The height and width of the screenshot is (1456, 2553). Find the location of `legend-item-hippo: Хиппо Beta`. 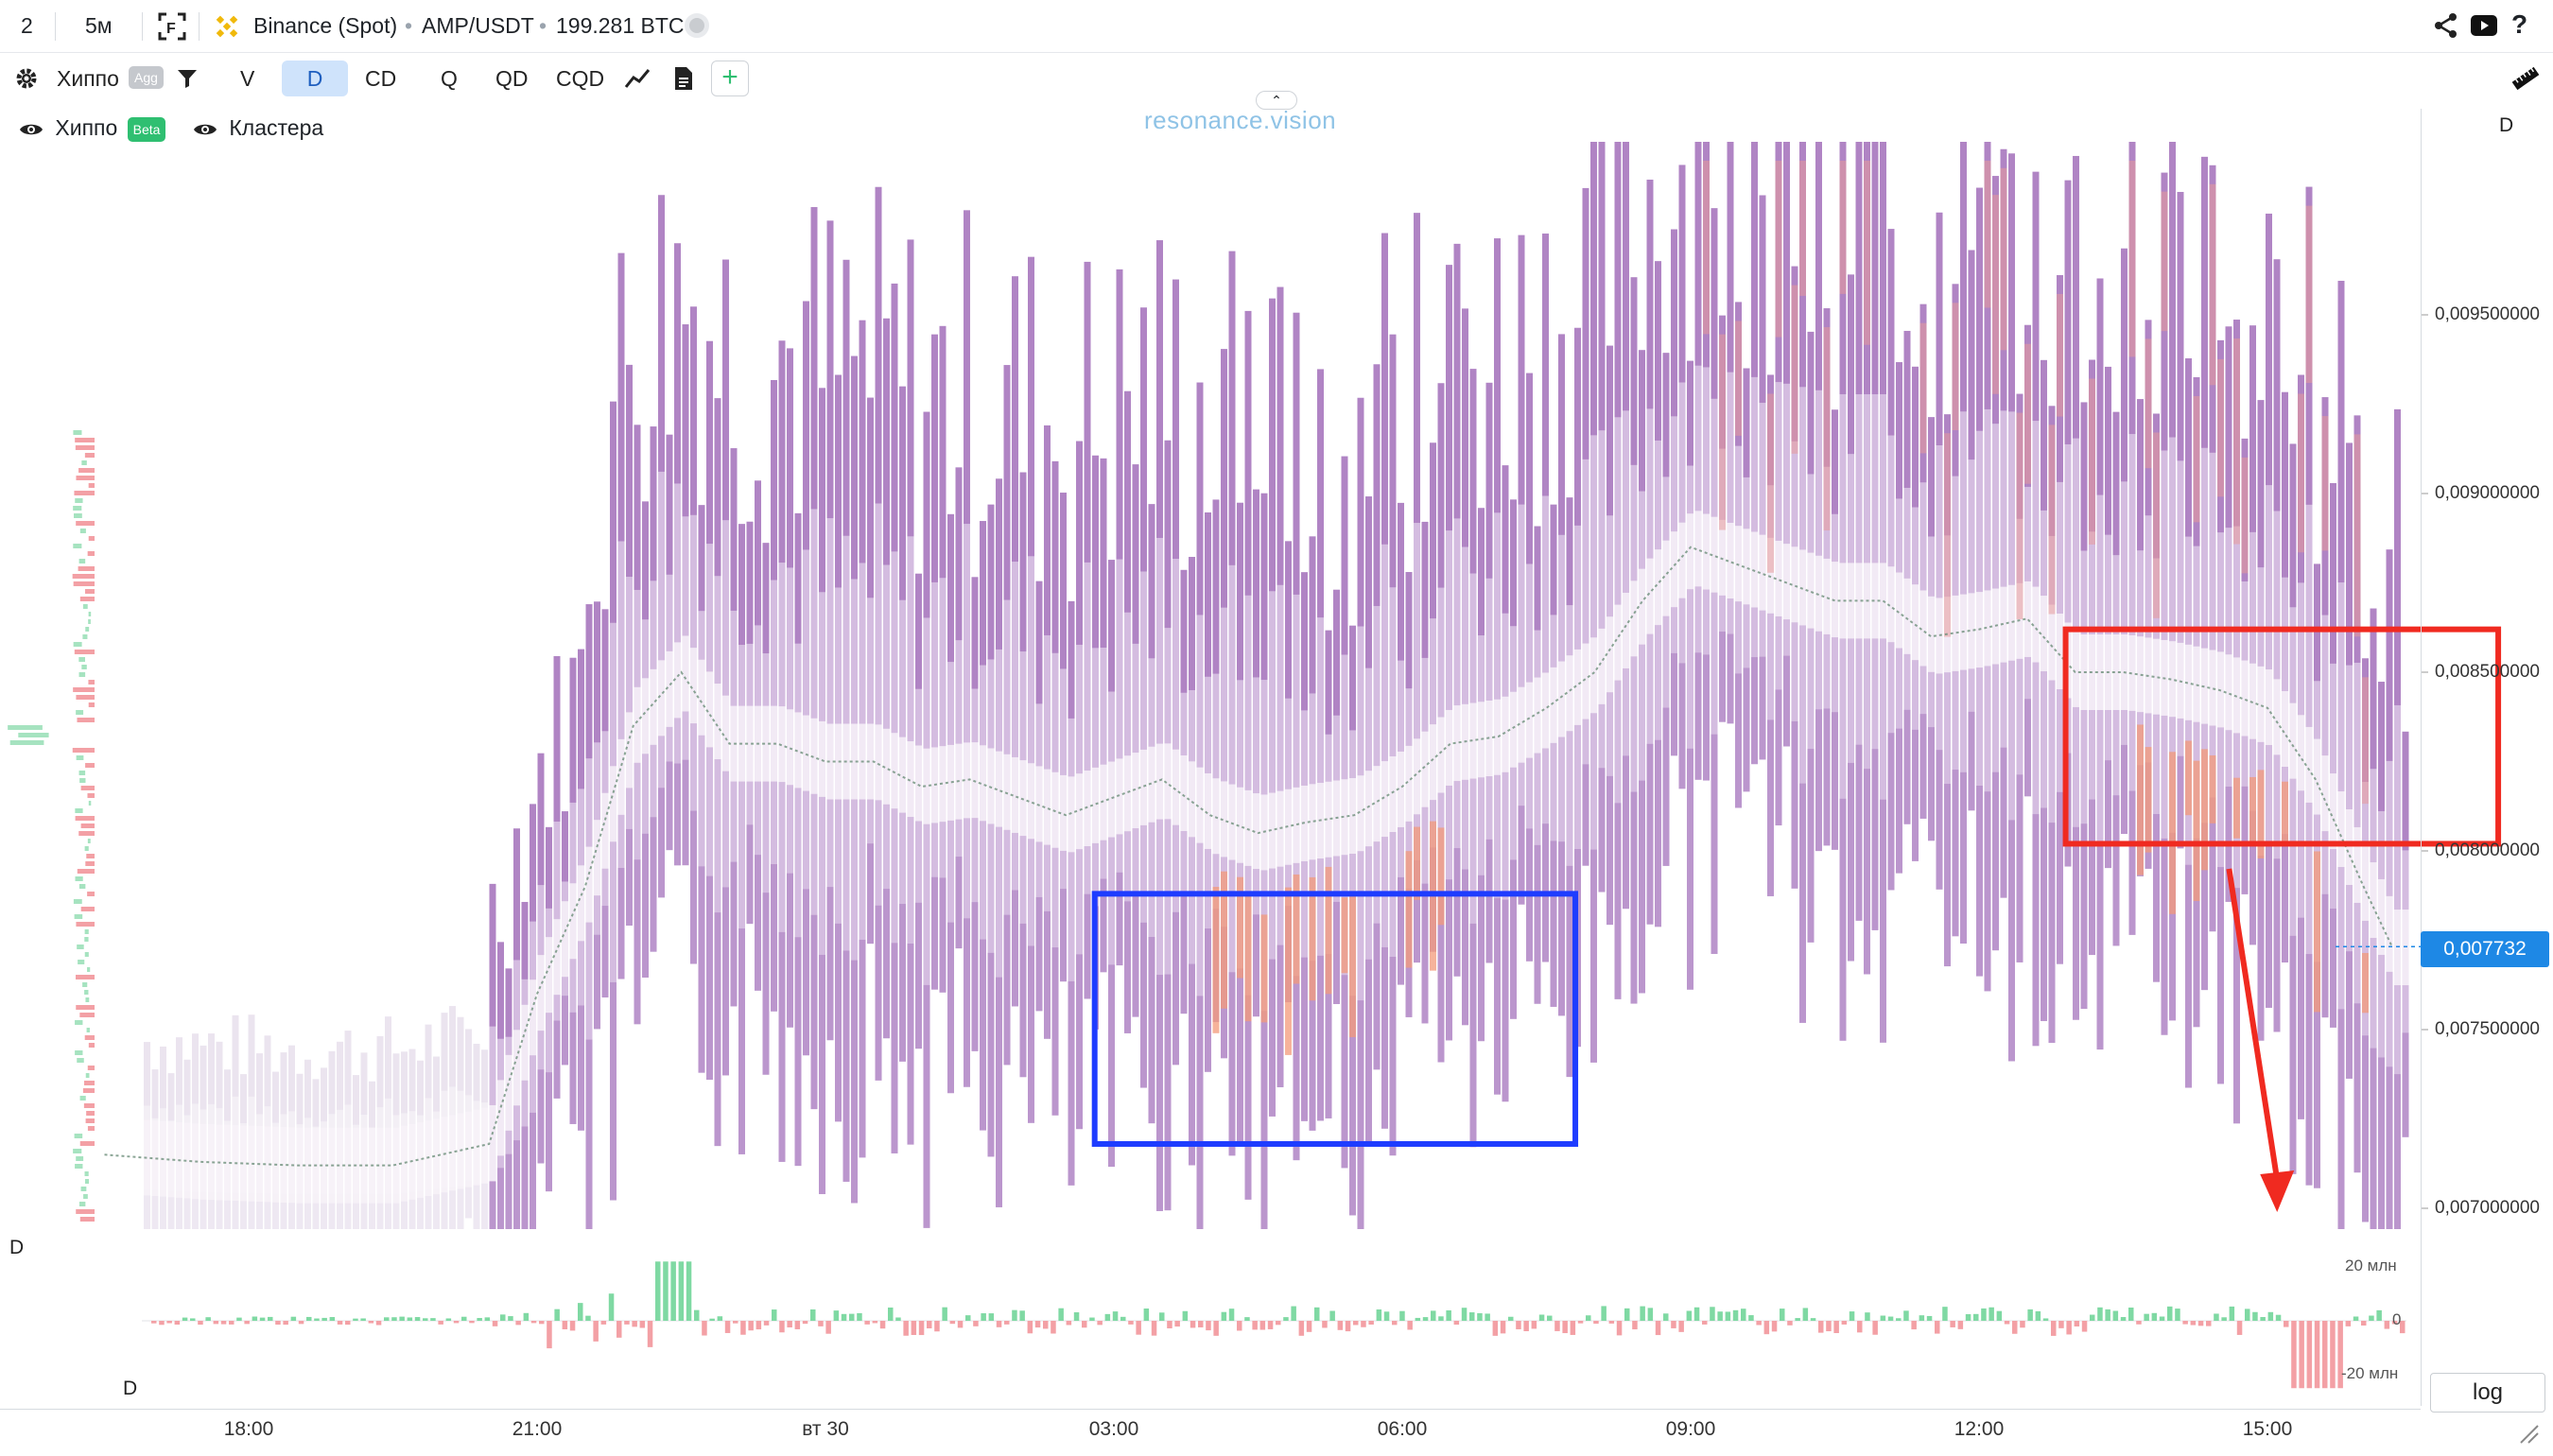

legend-item-hippo: Хиппо Beta is located at coordinates (93, 128).